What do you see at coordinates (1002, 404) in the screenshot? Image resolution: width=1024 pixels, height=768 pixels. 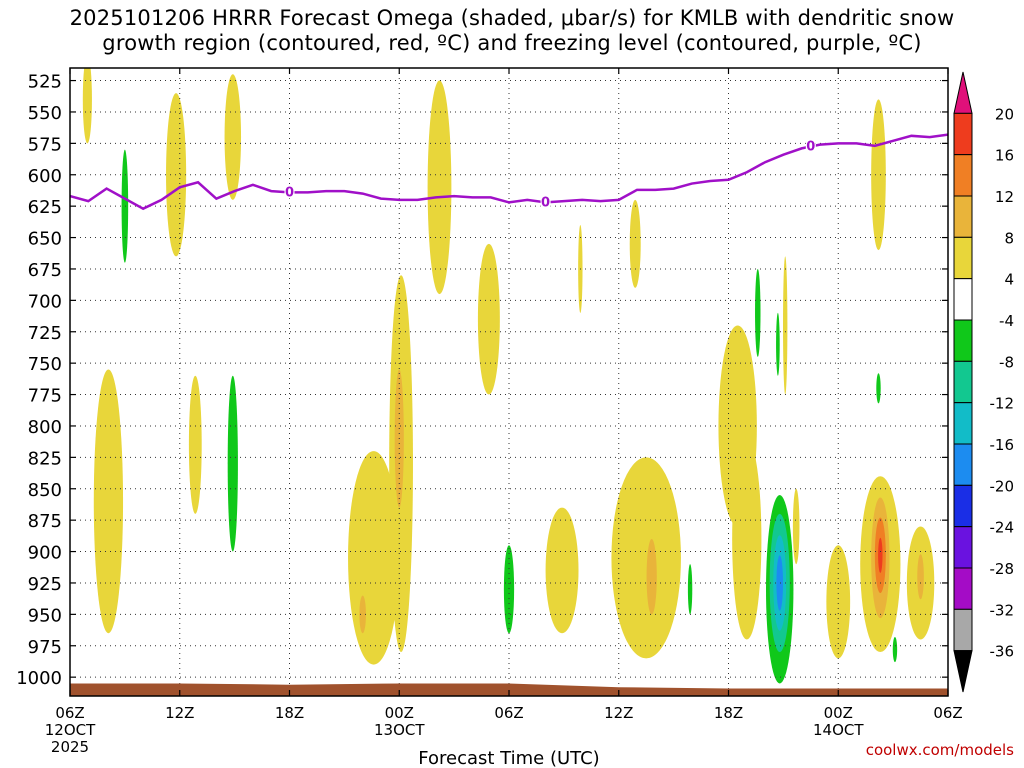 I see `colorbar-label: -12` at bounding box center [1002, 404].